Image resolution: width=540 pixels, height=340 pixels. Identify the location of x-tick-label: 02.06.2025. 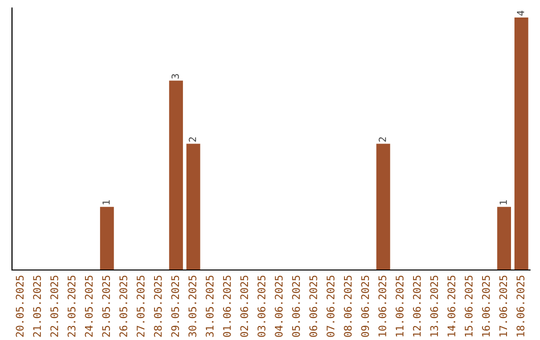
(244, 306).